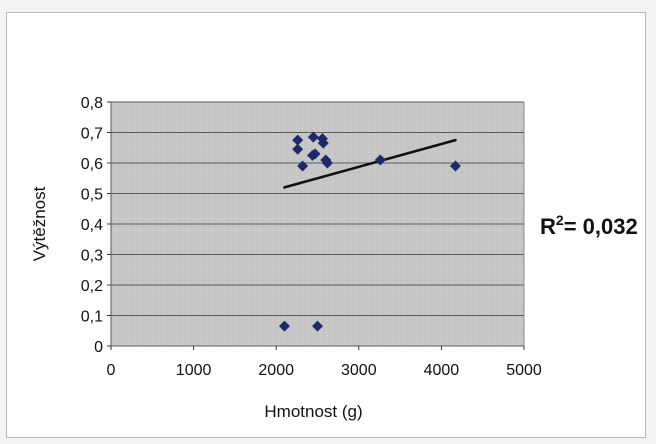 Image resolution: width=656 pixels, height=444 pixels. I want to click on x-tick-labels: 0 1000 2000 3000 4000 5000, so click(324, 370).